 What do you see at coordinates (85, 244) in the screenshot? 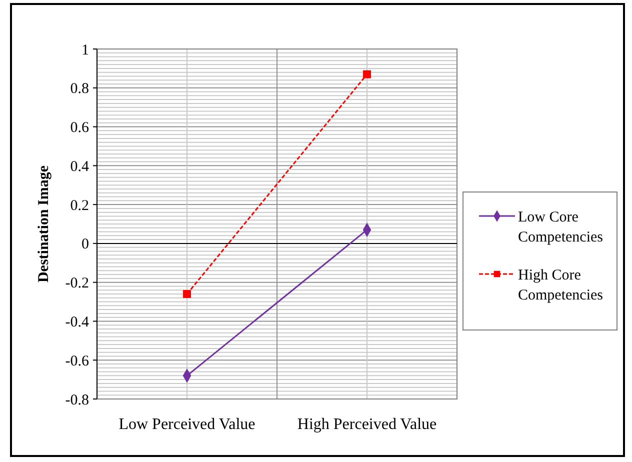
I see `y-tick-label: 0` at bounding box center [85, 244].